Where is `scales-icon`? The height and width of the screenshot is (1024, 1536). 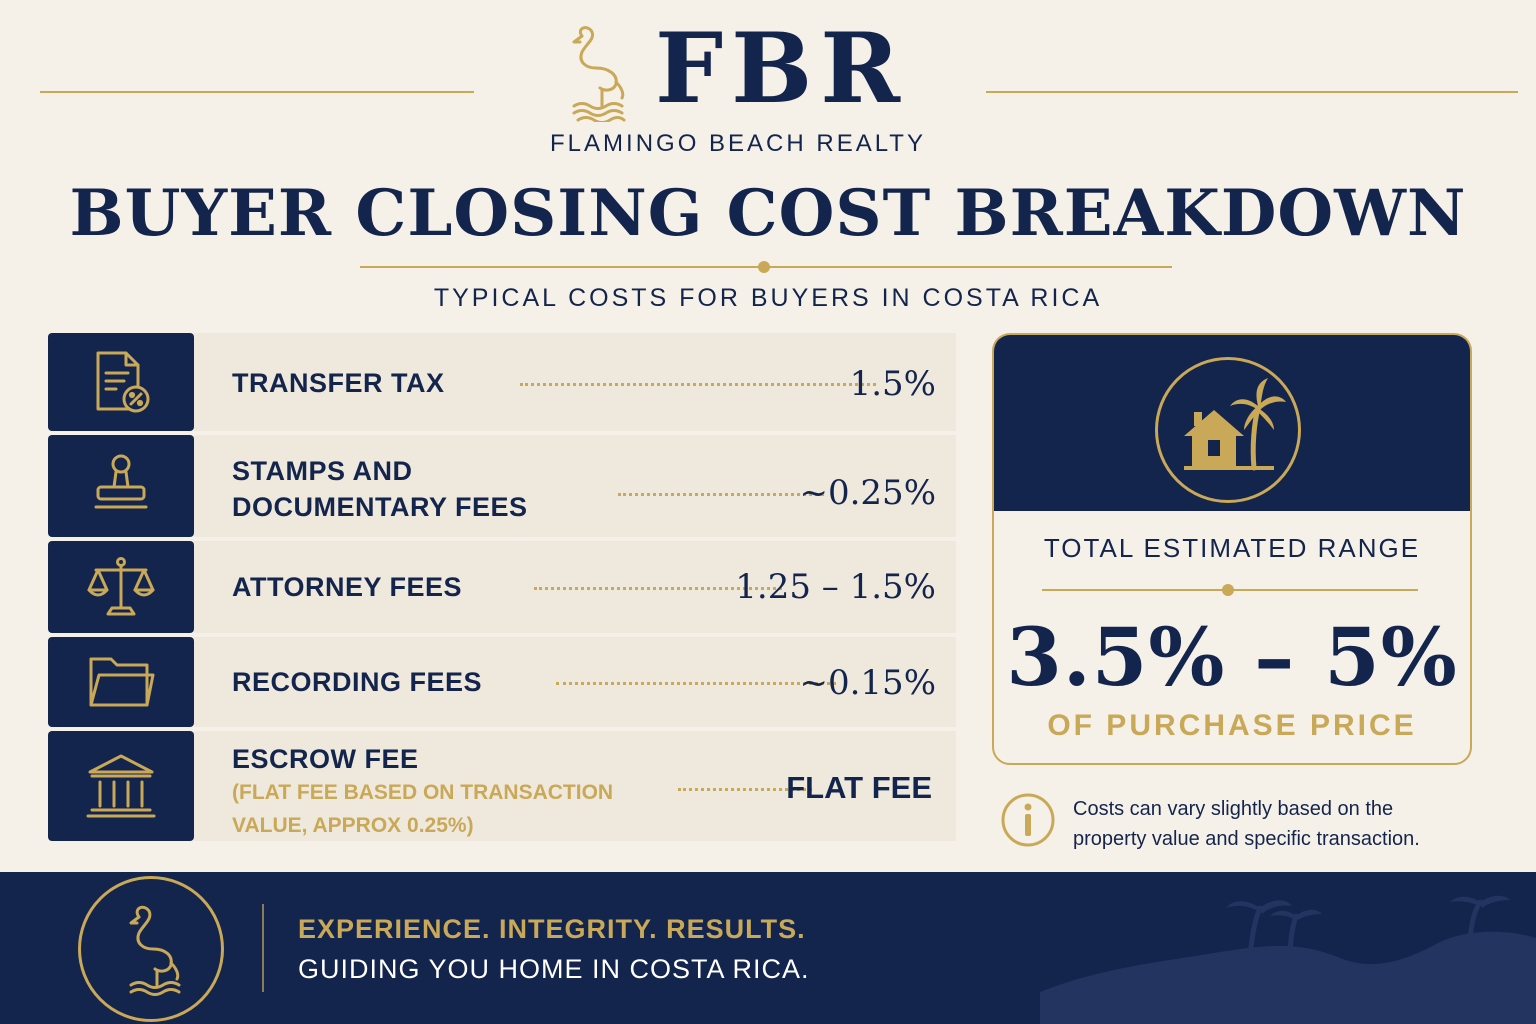 scales-icon is located at coordinates (121, 586).